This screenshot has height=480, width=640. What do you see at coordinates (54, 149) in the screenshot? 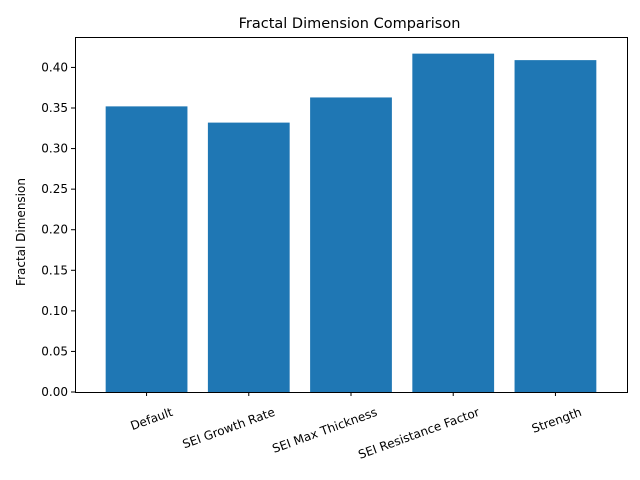
I see `y-tick-label: 0.30` at bounding box center [54, 149].